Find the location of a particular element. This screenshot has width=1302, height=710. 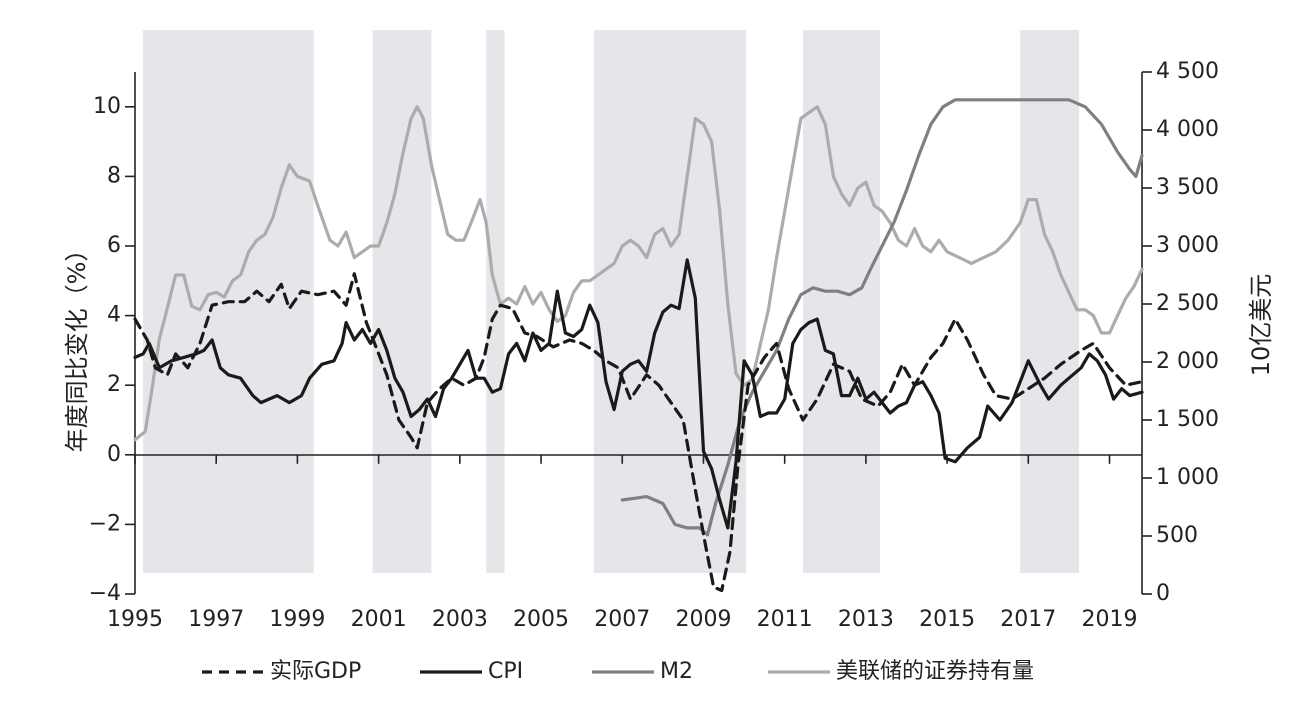

legend-label-m2: M2 is located at coordinates (676, 671).